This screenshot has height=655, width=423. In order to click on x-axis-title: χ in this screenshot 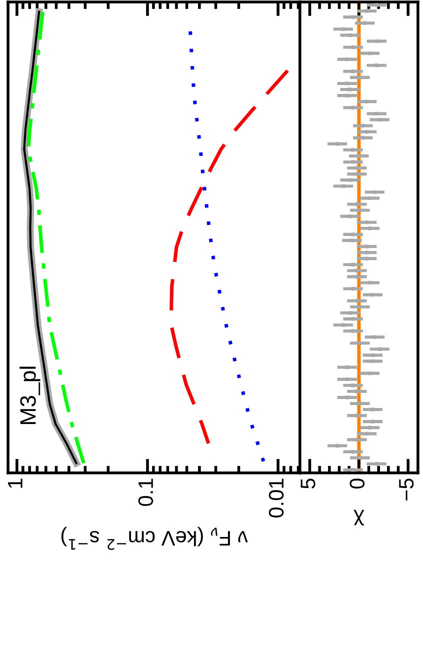, I will do `click(359, 518)`.